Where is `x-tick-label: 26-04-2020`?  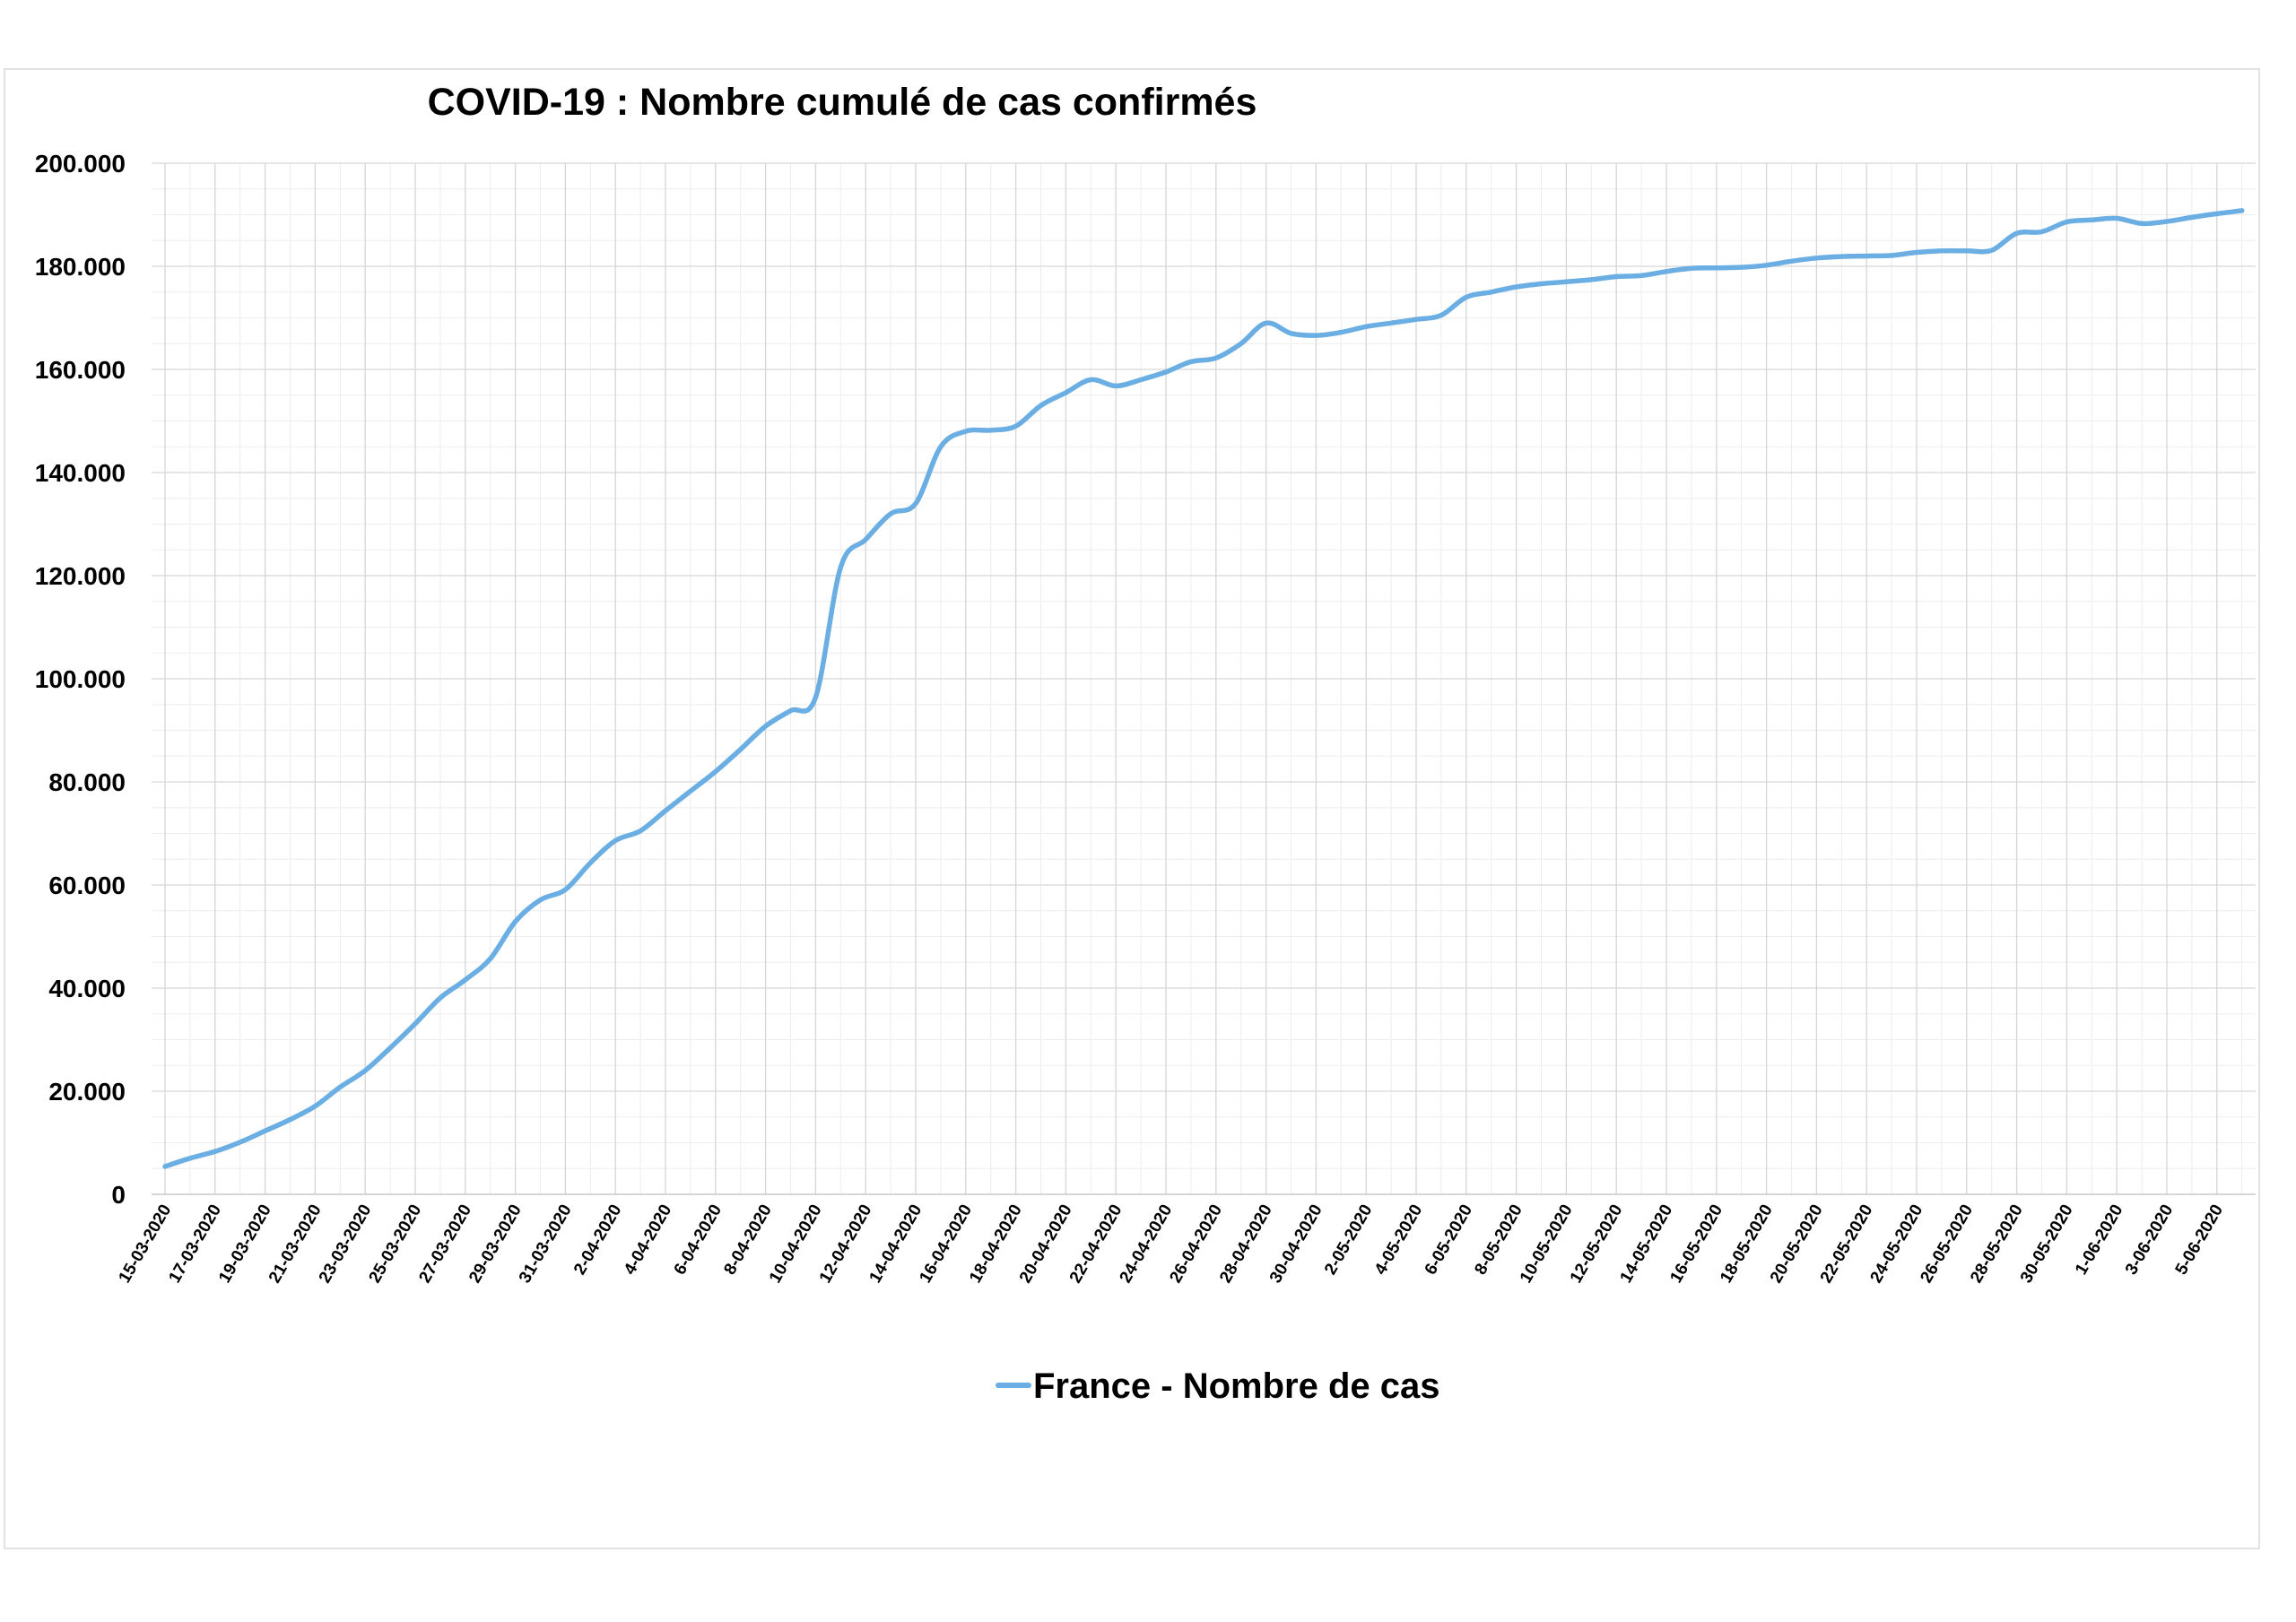 x-tick-label: 26-04-2020 is located at coordinates (1196, 1244).